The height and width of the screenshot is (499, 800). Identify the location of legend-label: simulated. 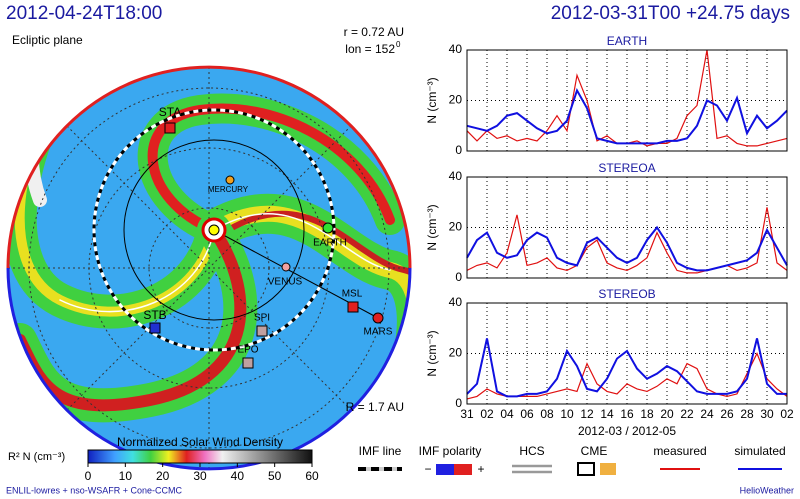
(759, 451).